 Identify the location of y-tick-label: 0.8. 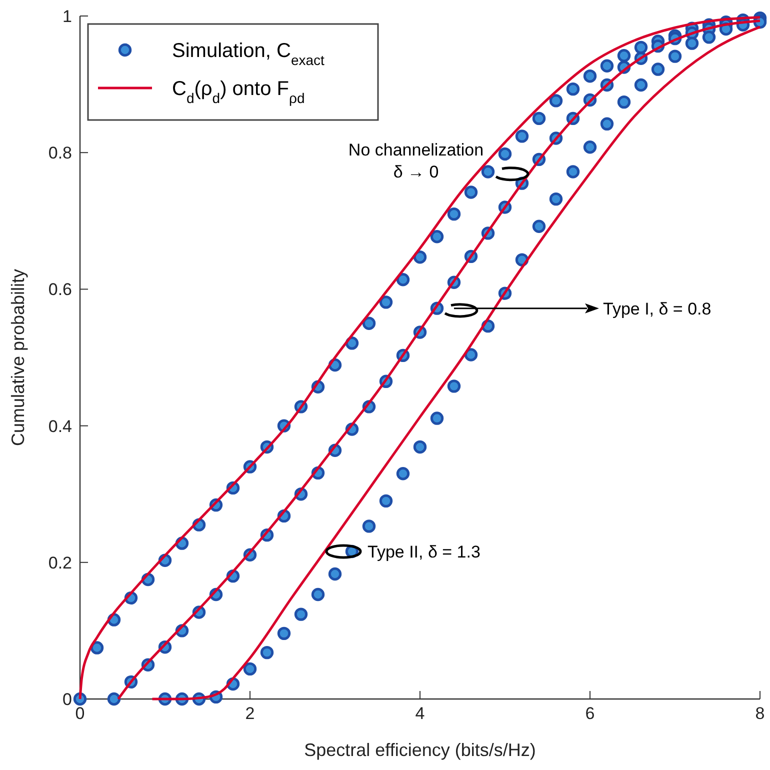
(60, 153).